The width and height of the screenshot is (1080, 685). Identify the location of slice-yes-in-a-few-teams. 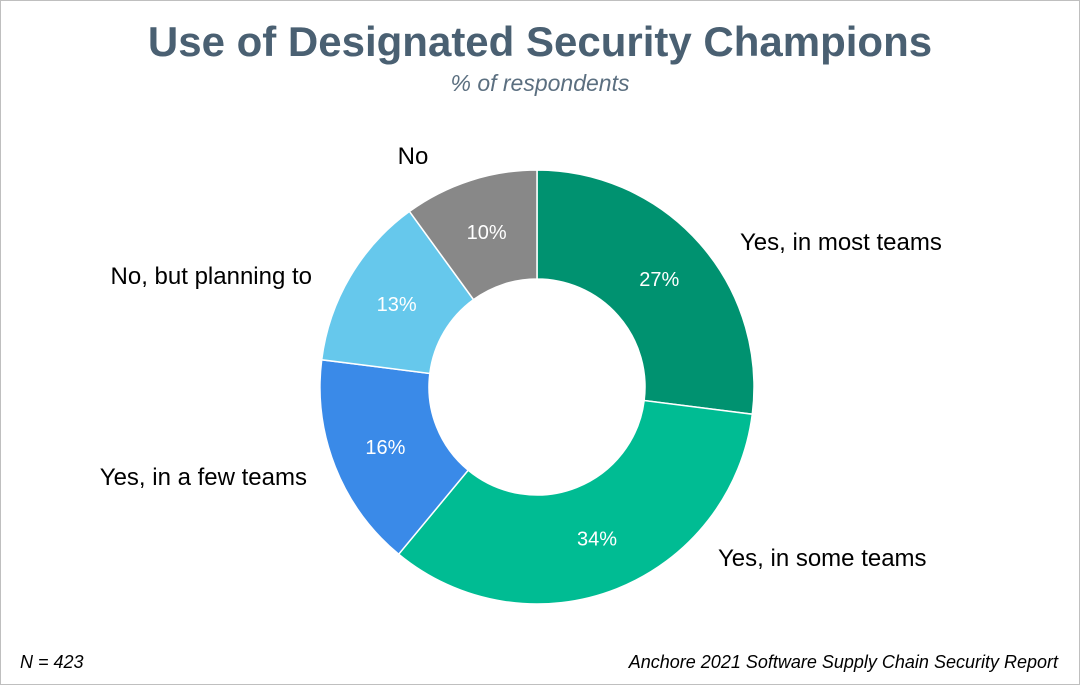
(394, 457).